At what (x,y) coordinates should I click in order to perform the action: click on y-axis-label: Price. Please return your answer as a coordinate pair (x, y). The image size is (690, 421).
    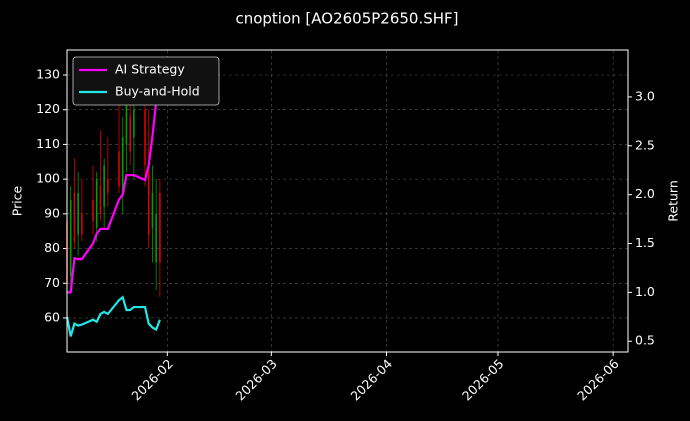
    Looking at the image, I should click on (17, 200).